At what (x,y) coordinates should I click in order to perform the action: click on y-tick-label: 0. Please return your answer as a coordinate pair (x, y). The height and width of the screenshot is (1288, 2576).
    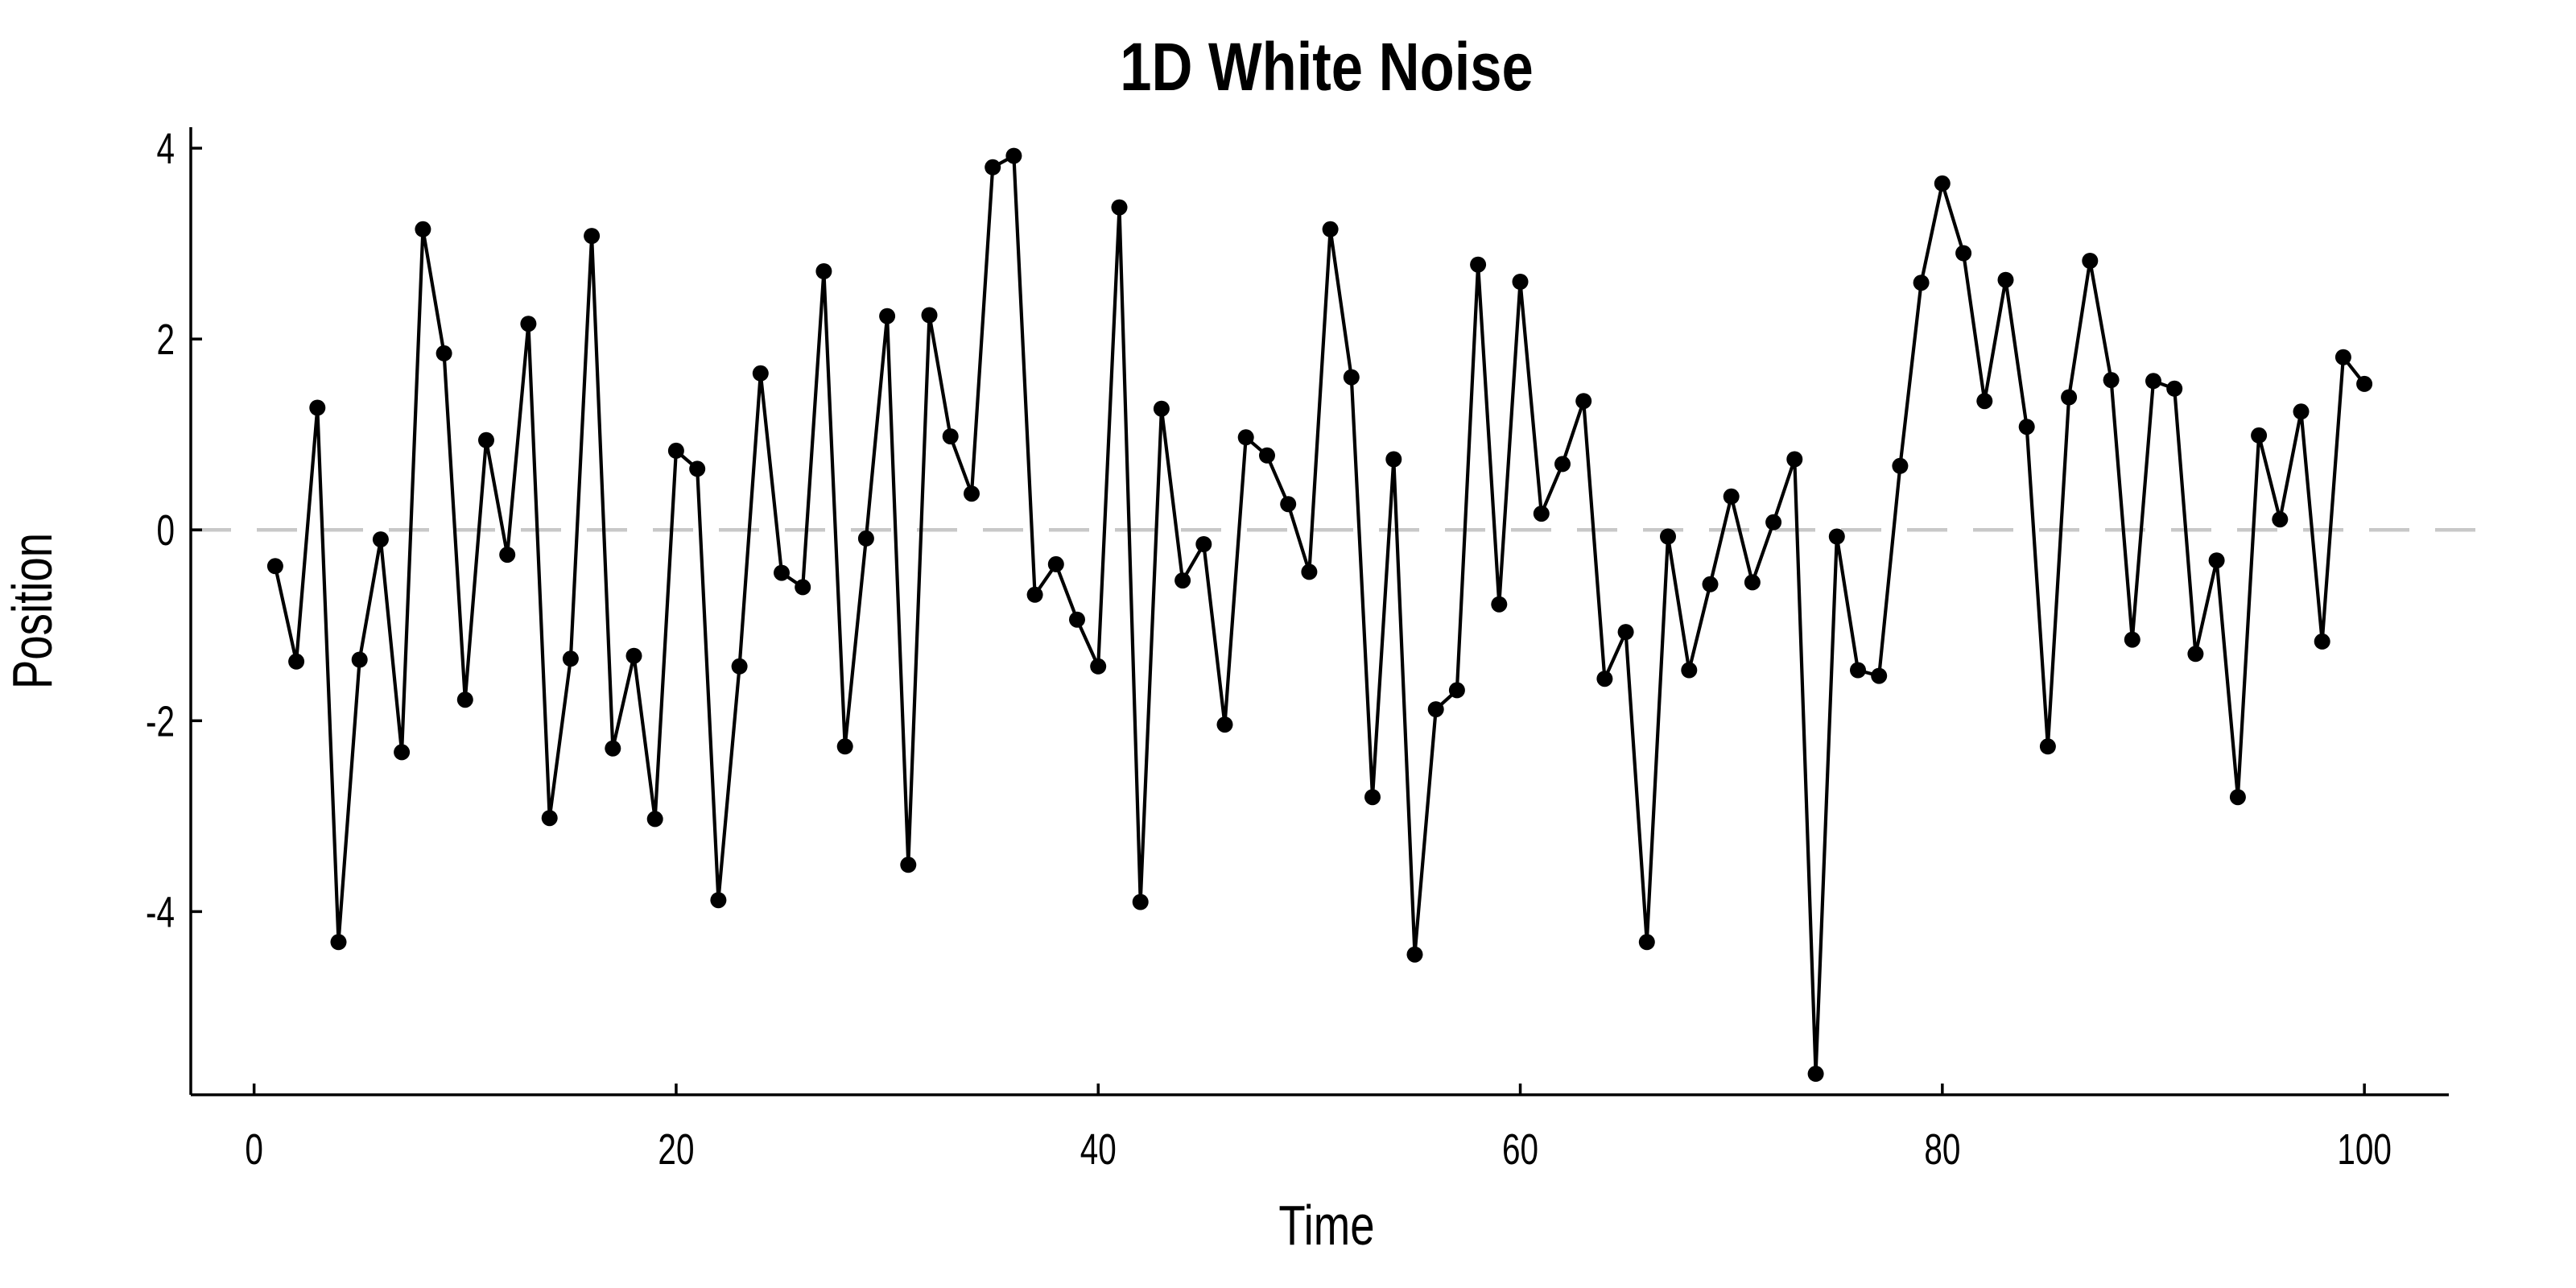
    Looking at the image, I should click on (165, 531).